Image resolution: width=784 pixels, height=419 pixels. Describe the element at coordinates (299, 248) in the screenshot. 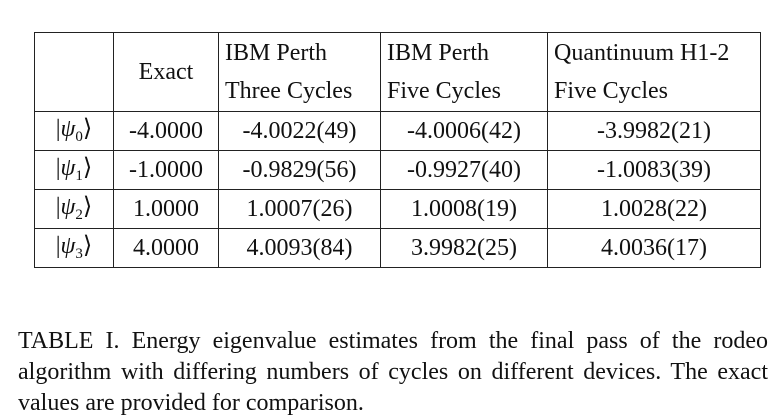

I see `table-cell: 4.0093(84)` at that location.